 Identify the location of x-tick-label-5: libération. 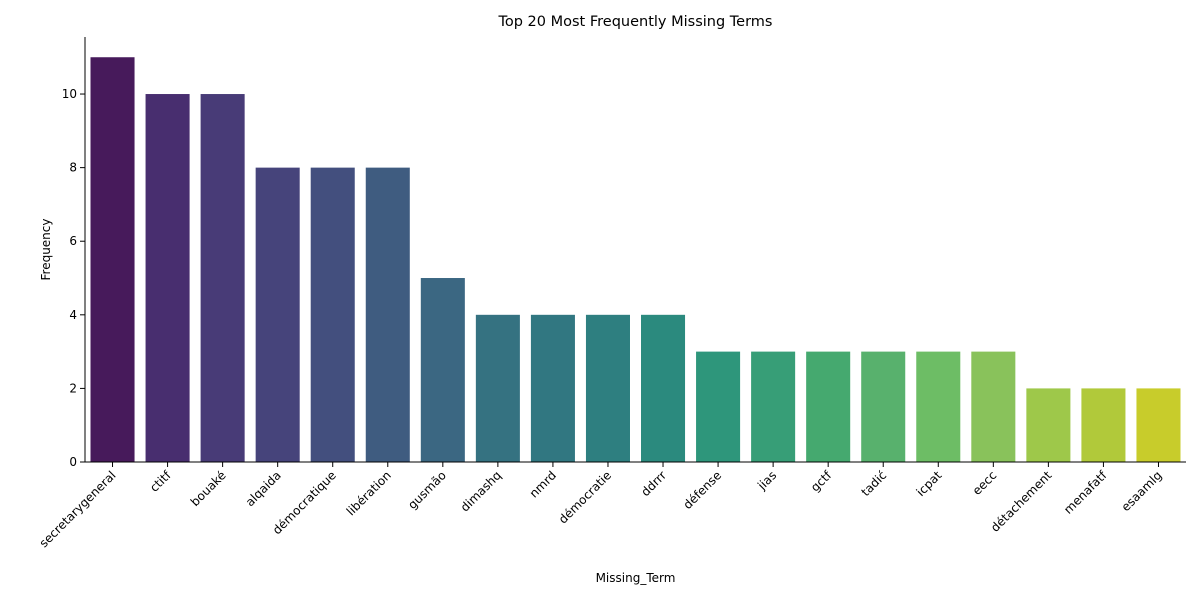
(369, 493).